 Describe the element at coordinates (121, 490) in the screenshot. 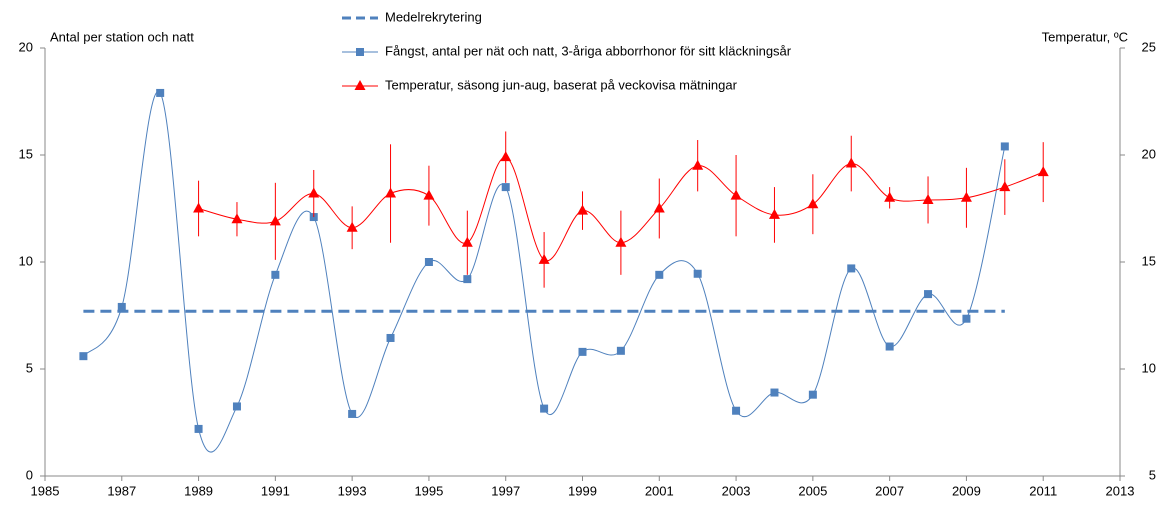

I see `x-tick-label: 1987` at that location.